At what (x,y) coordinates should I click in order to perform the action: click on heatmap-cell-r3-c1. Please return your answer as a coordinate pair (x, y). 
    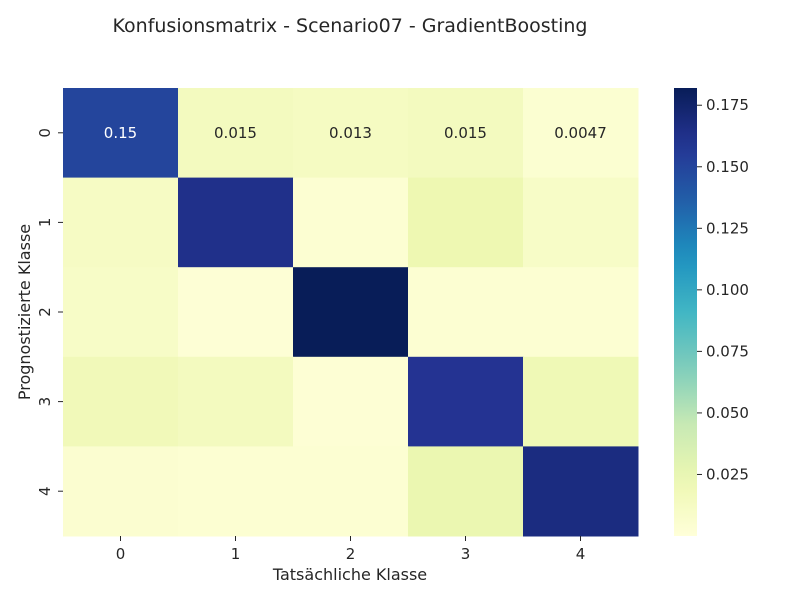
    Looking at the image, I should click on (236, 401).